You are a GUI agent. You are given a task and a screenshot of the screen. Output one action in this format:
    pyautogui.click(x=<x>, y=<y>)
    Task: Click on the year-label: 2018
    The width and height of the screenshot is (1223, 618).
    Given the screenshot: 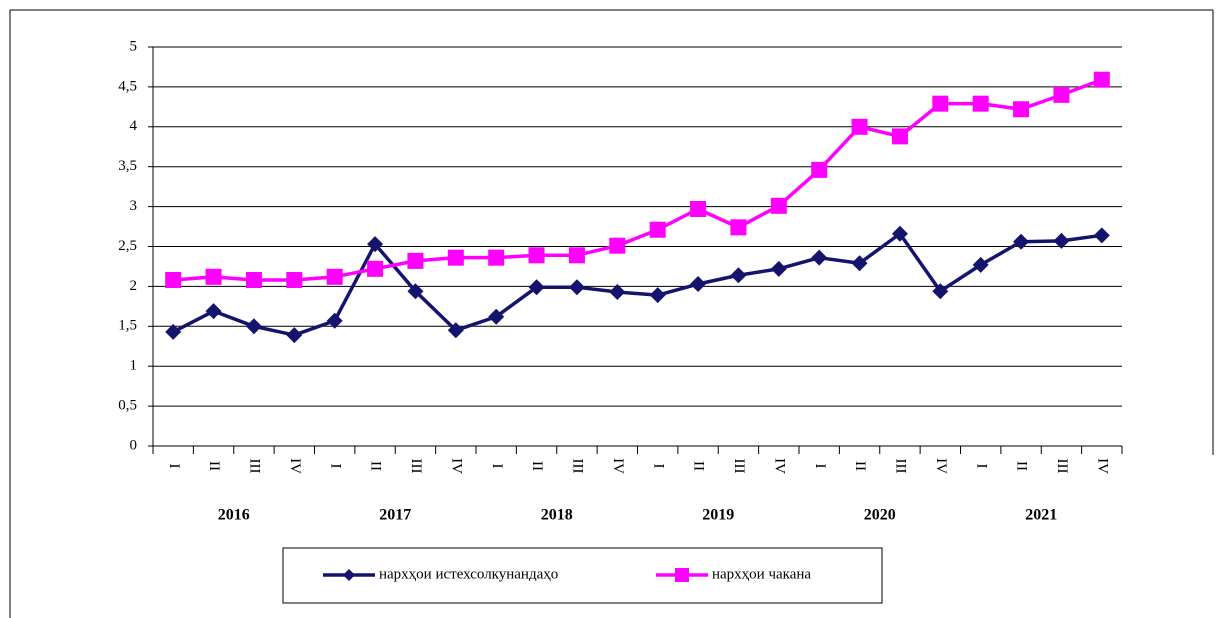 What is the action you would take?
    pyautogui.click(x=557, y=515)
    